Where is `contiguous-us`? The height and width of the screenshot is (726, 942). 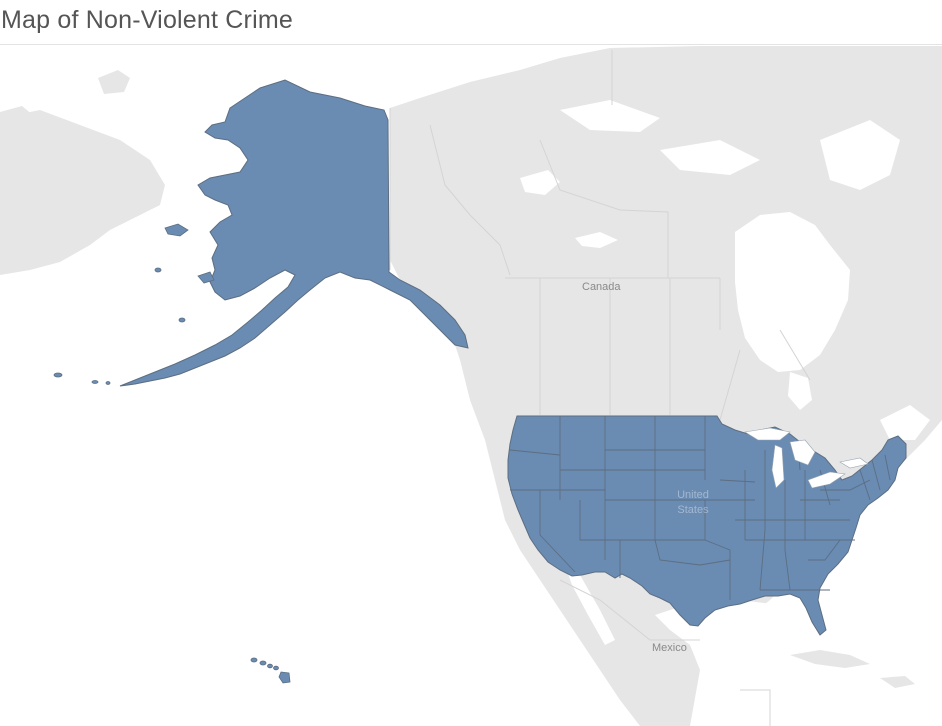 contiguous-us is located at coordinates (707, 525).